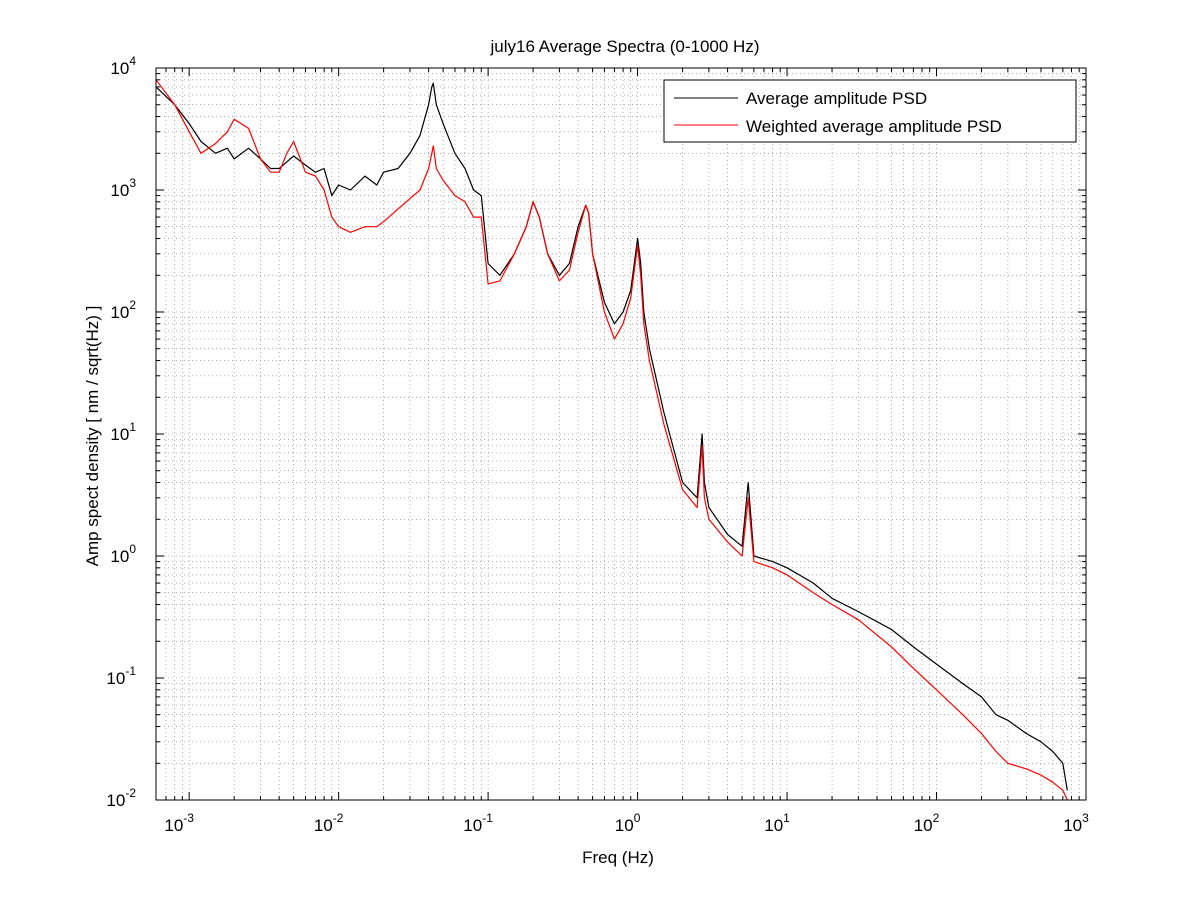 This screenshot has height=900, width=1200. What do you see at coordinates (624, 46) in the screenshot?
I see `chart-title: july16 Average Spectra (0-1000 Hz)` at bounding box center [624, 46].